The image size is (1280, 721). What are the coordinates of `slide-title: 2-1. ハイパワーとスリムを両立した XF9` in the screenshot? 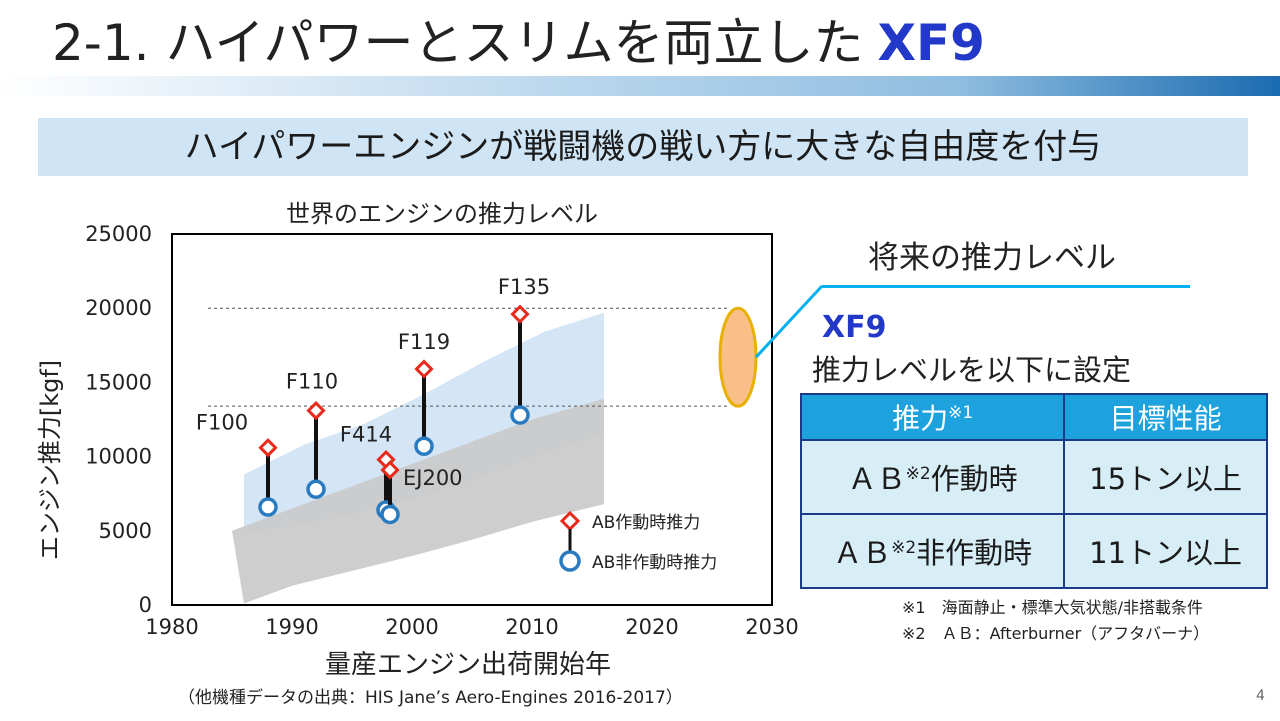 It's located at (518, 43).